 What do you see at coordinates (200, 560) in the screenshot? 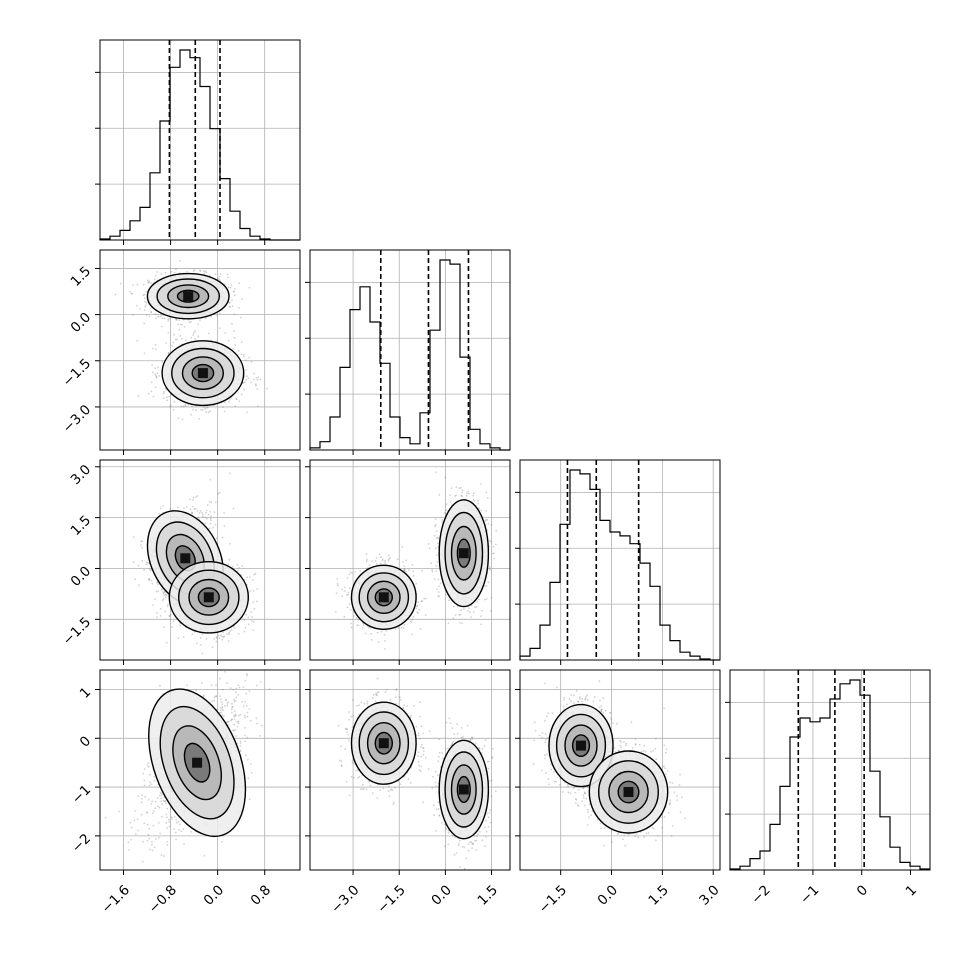
I see `panel-frame` at bounding box center [200, 560].